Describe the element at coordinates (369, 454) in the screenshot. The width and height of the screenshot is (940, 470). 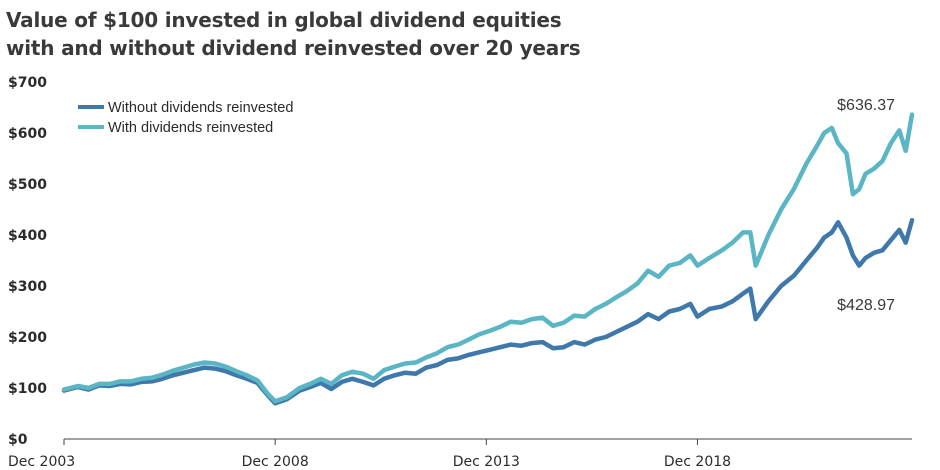
I see `x-axis: Dec 2003 Dec 2008 Dec 2013 Dec 2018` at that location.